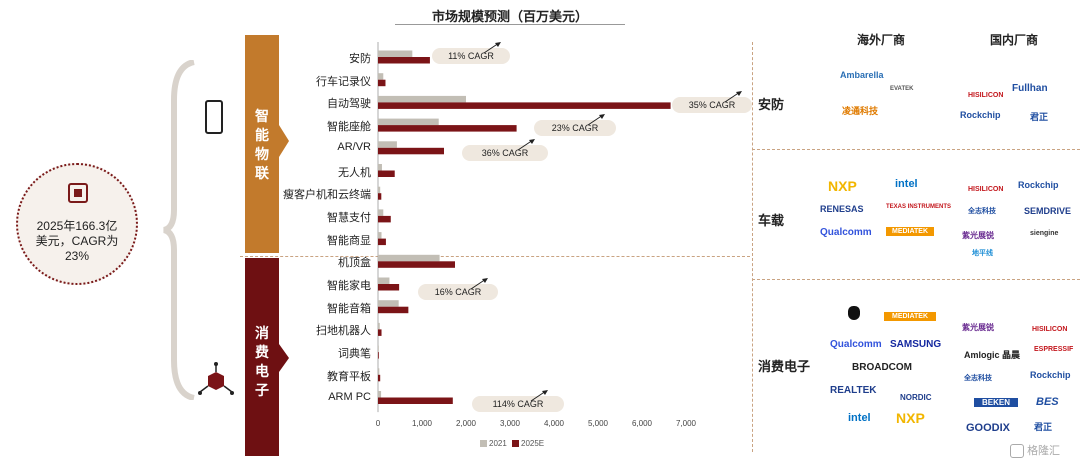  I want to click on section-consumer: 消费电子, so click(784, 366).